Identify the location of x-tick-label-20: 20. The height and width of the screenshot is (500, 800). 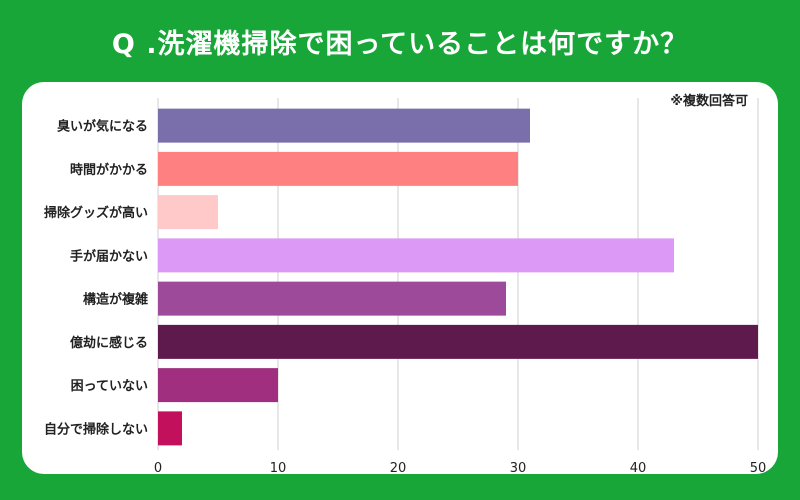
(398, 467).